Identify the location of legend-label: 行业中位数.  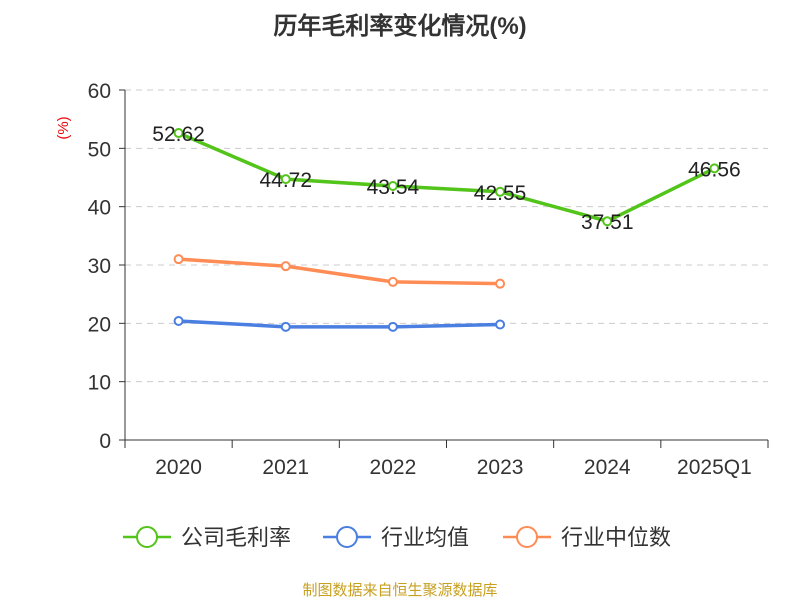
(616, 537).